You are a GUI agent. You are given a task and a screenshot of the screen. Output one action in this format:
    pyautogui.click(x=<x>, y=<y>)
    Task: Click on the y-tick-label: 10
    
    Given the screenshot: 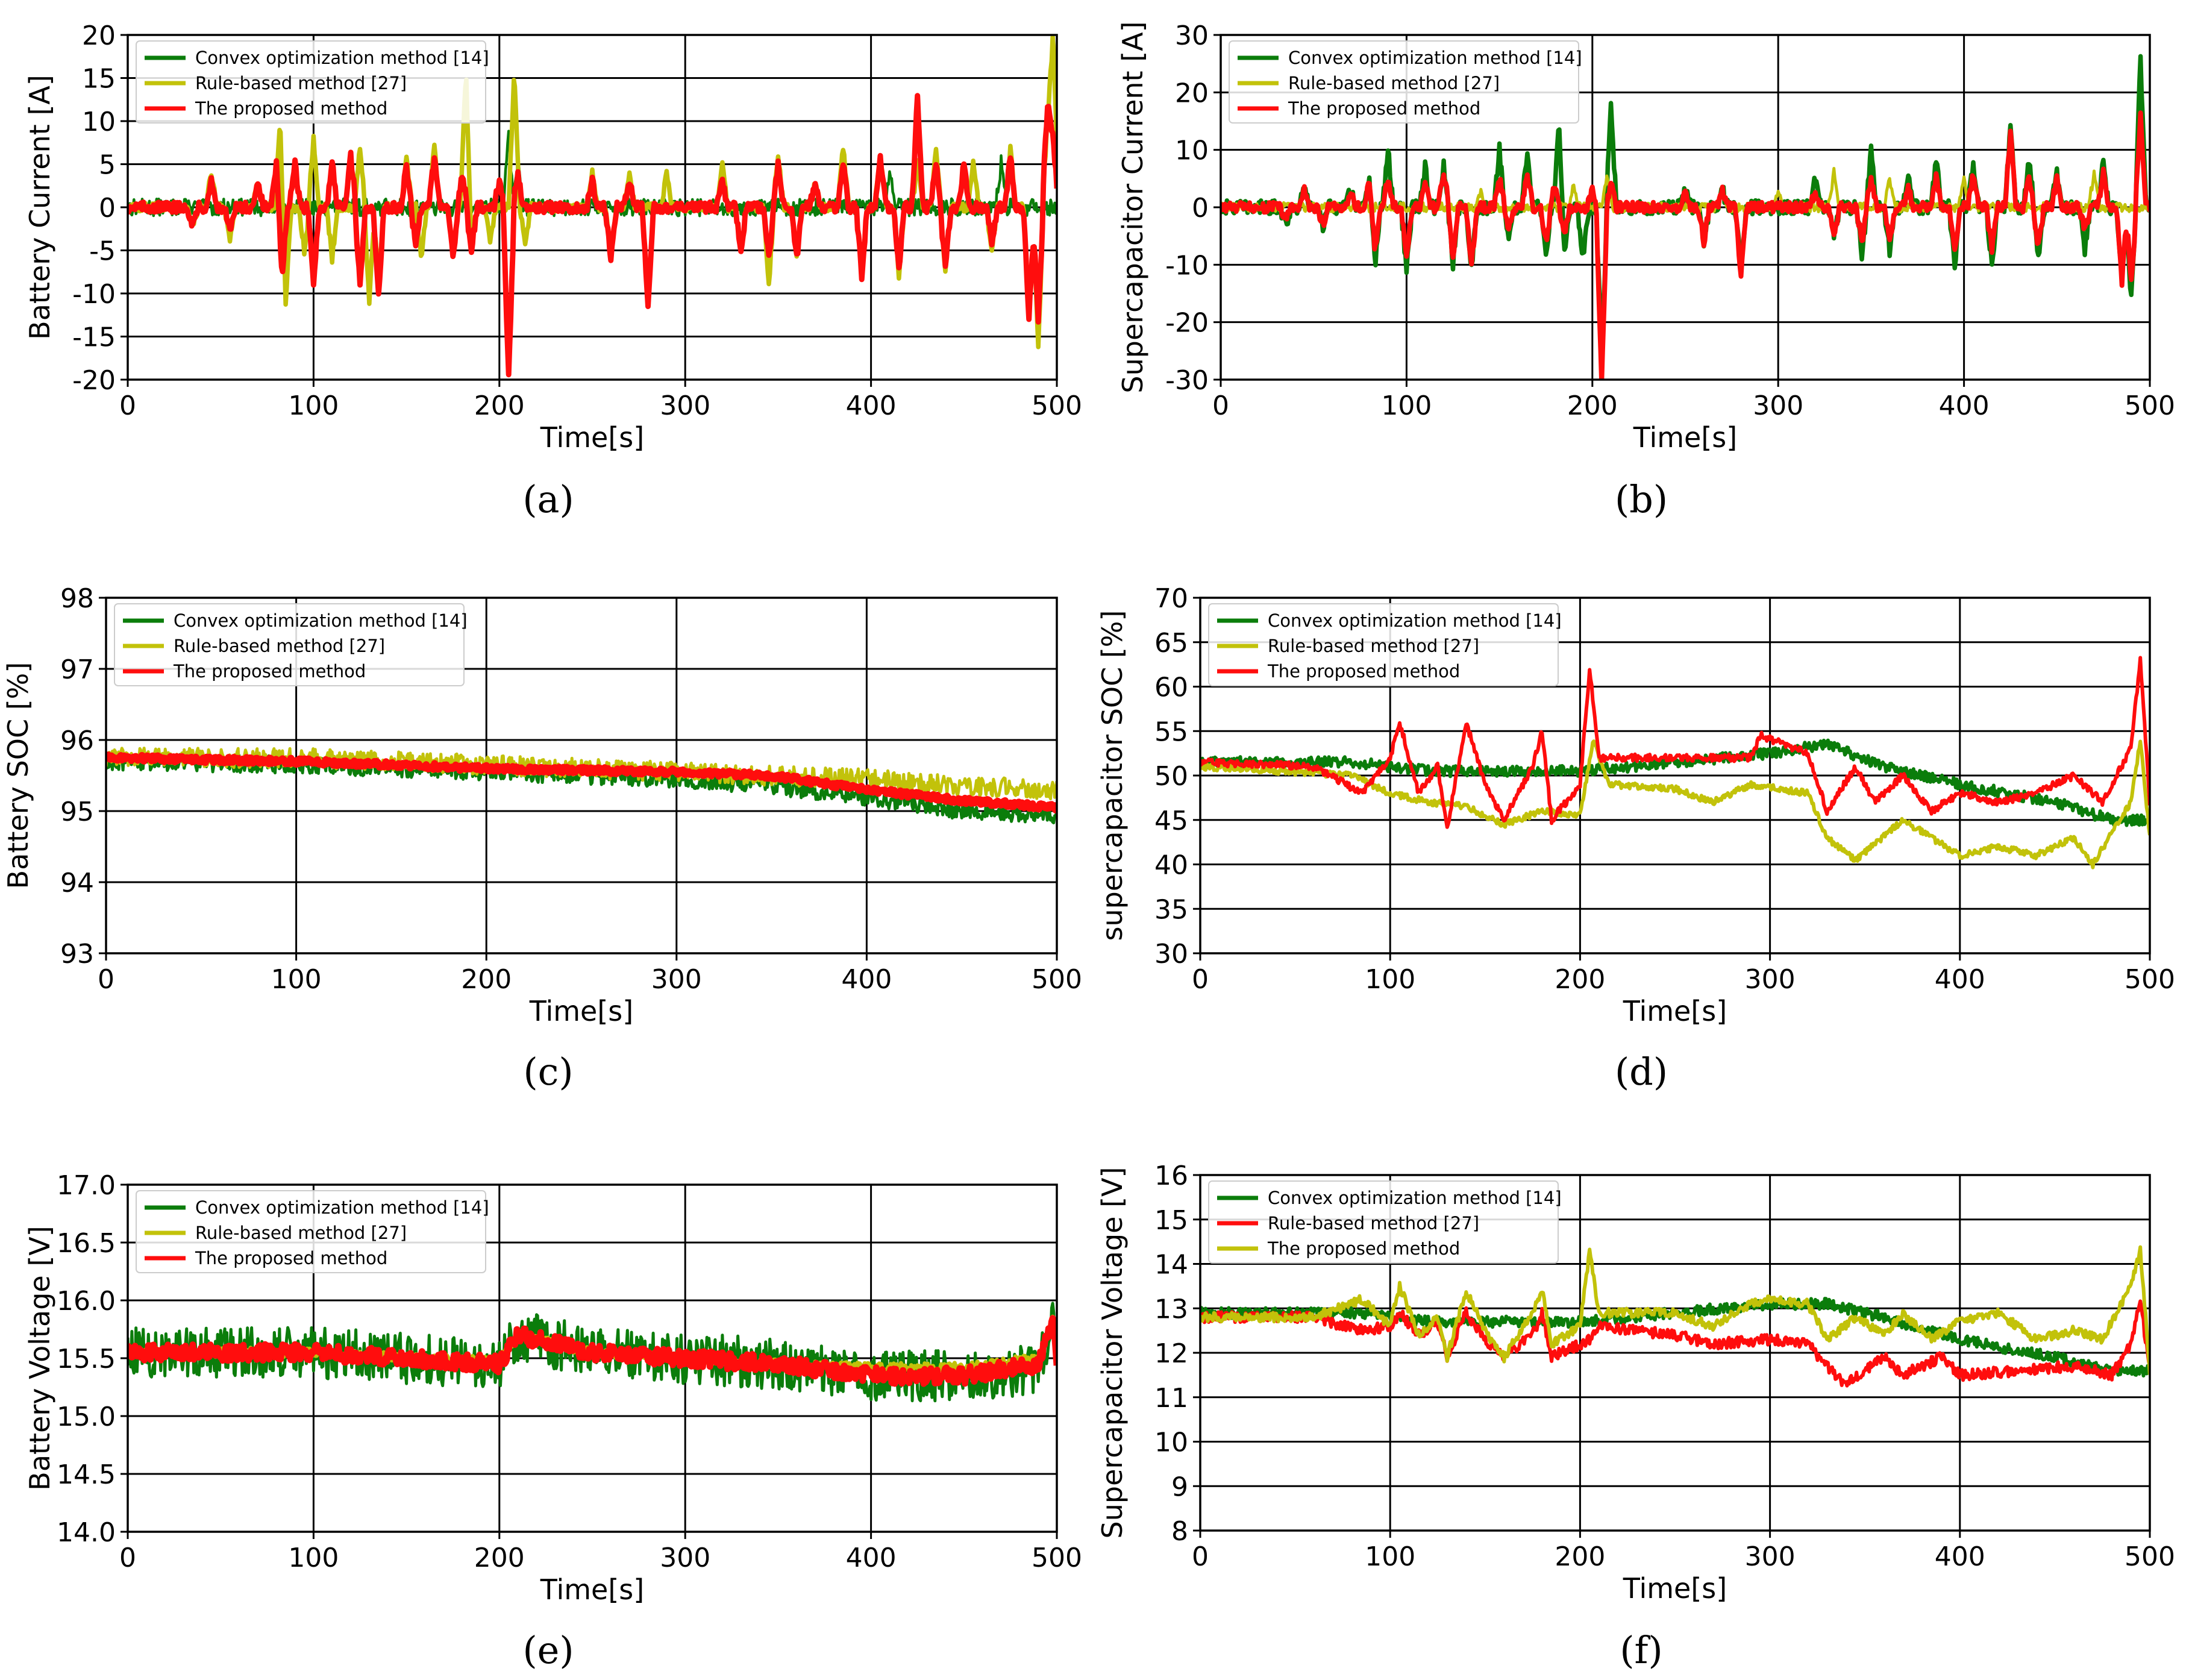 What is the action you would take?
    pyautogui.click(x=1171, y=1443)
    